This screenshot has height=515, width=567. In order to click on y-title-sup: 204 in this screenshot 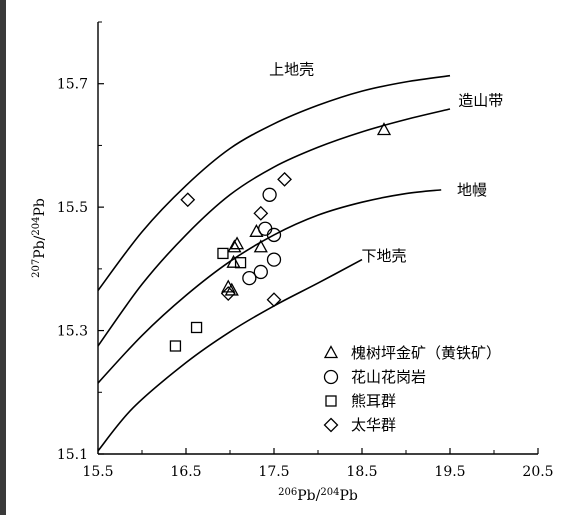, I will do `click(36, 226)`.